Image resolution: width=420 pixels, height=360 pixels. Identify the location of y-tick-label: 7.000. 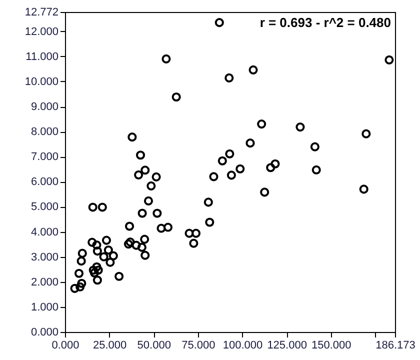
(44, 157).